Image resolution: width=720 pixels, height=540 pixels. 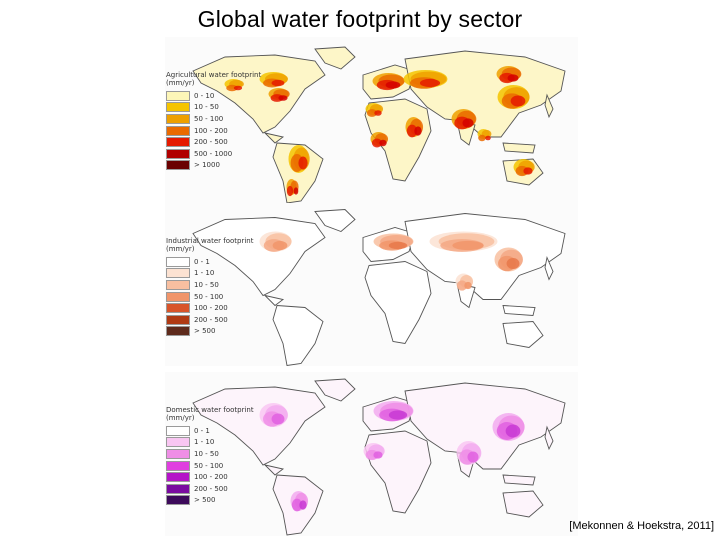 What do you see at coordinates (207, 165) in the screenshot?
I see `legend-label: > 1000` at bounding box center [207, 165].